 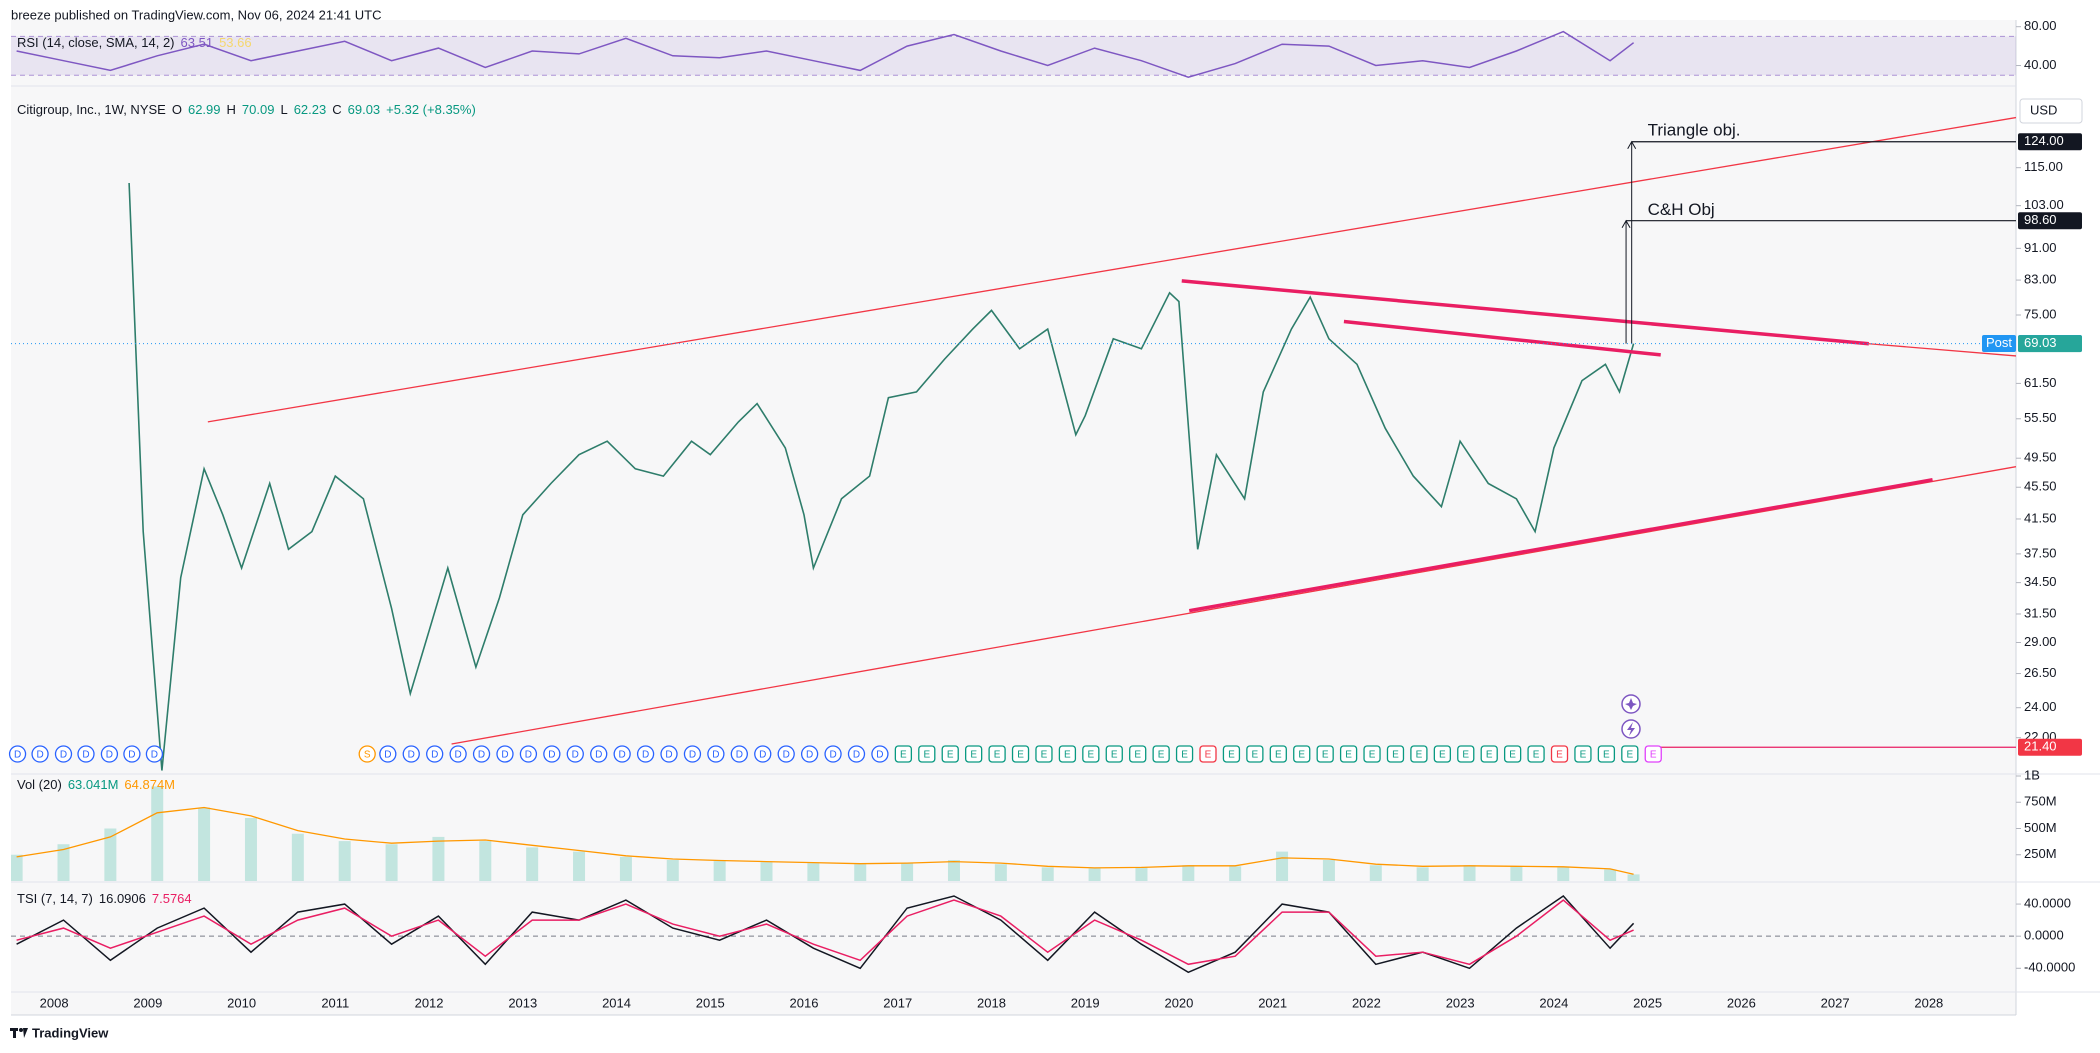 I want to click on rsi-band, so click(x=1013, y=56).